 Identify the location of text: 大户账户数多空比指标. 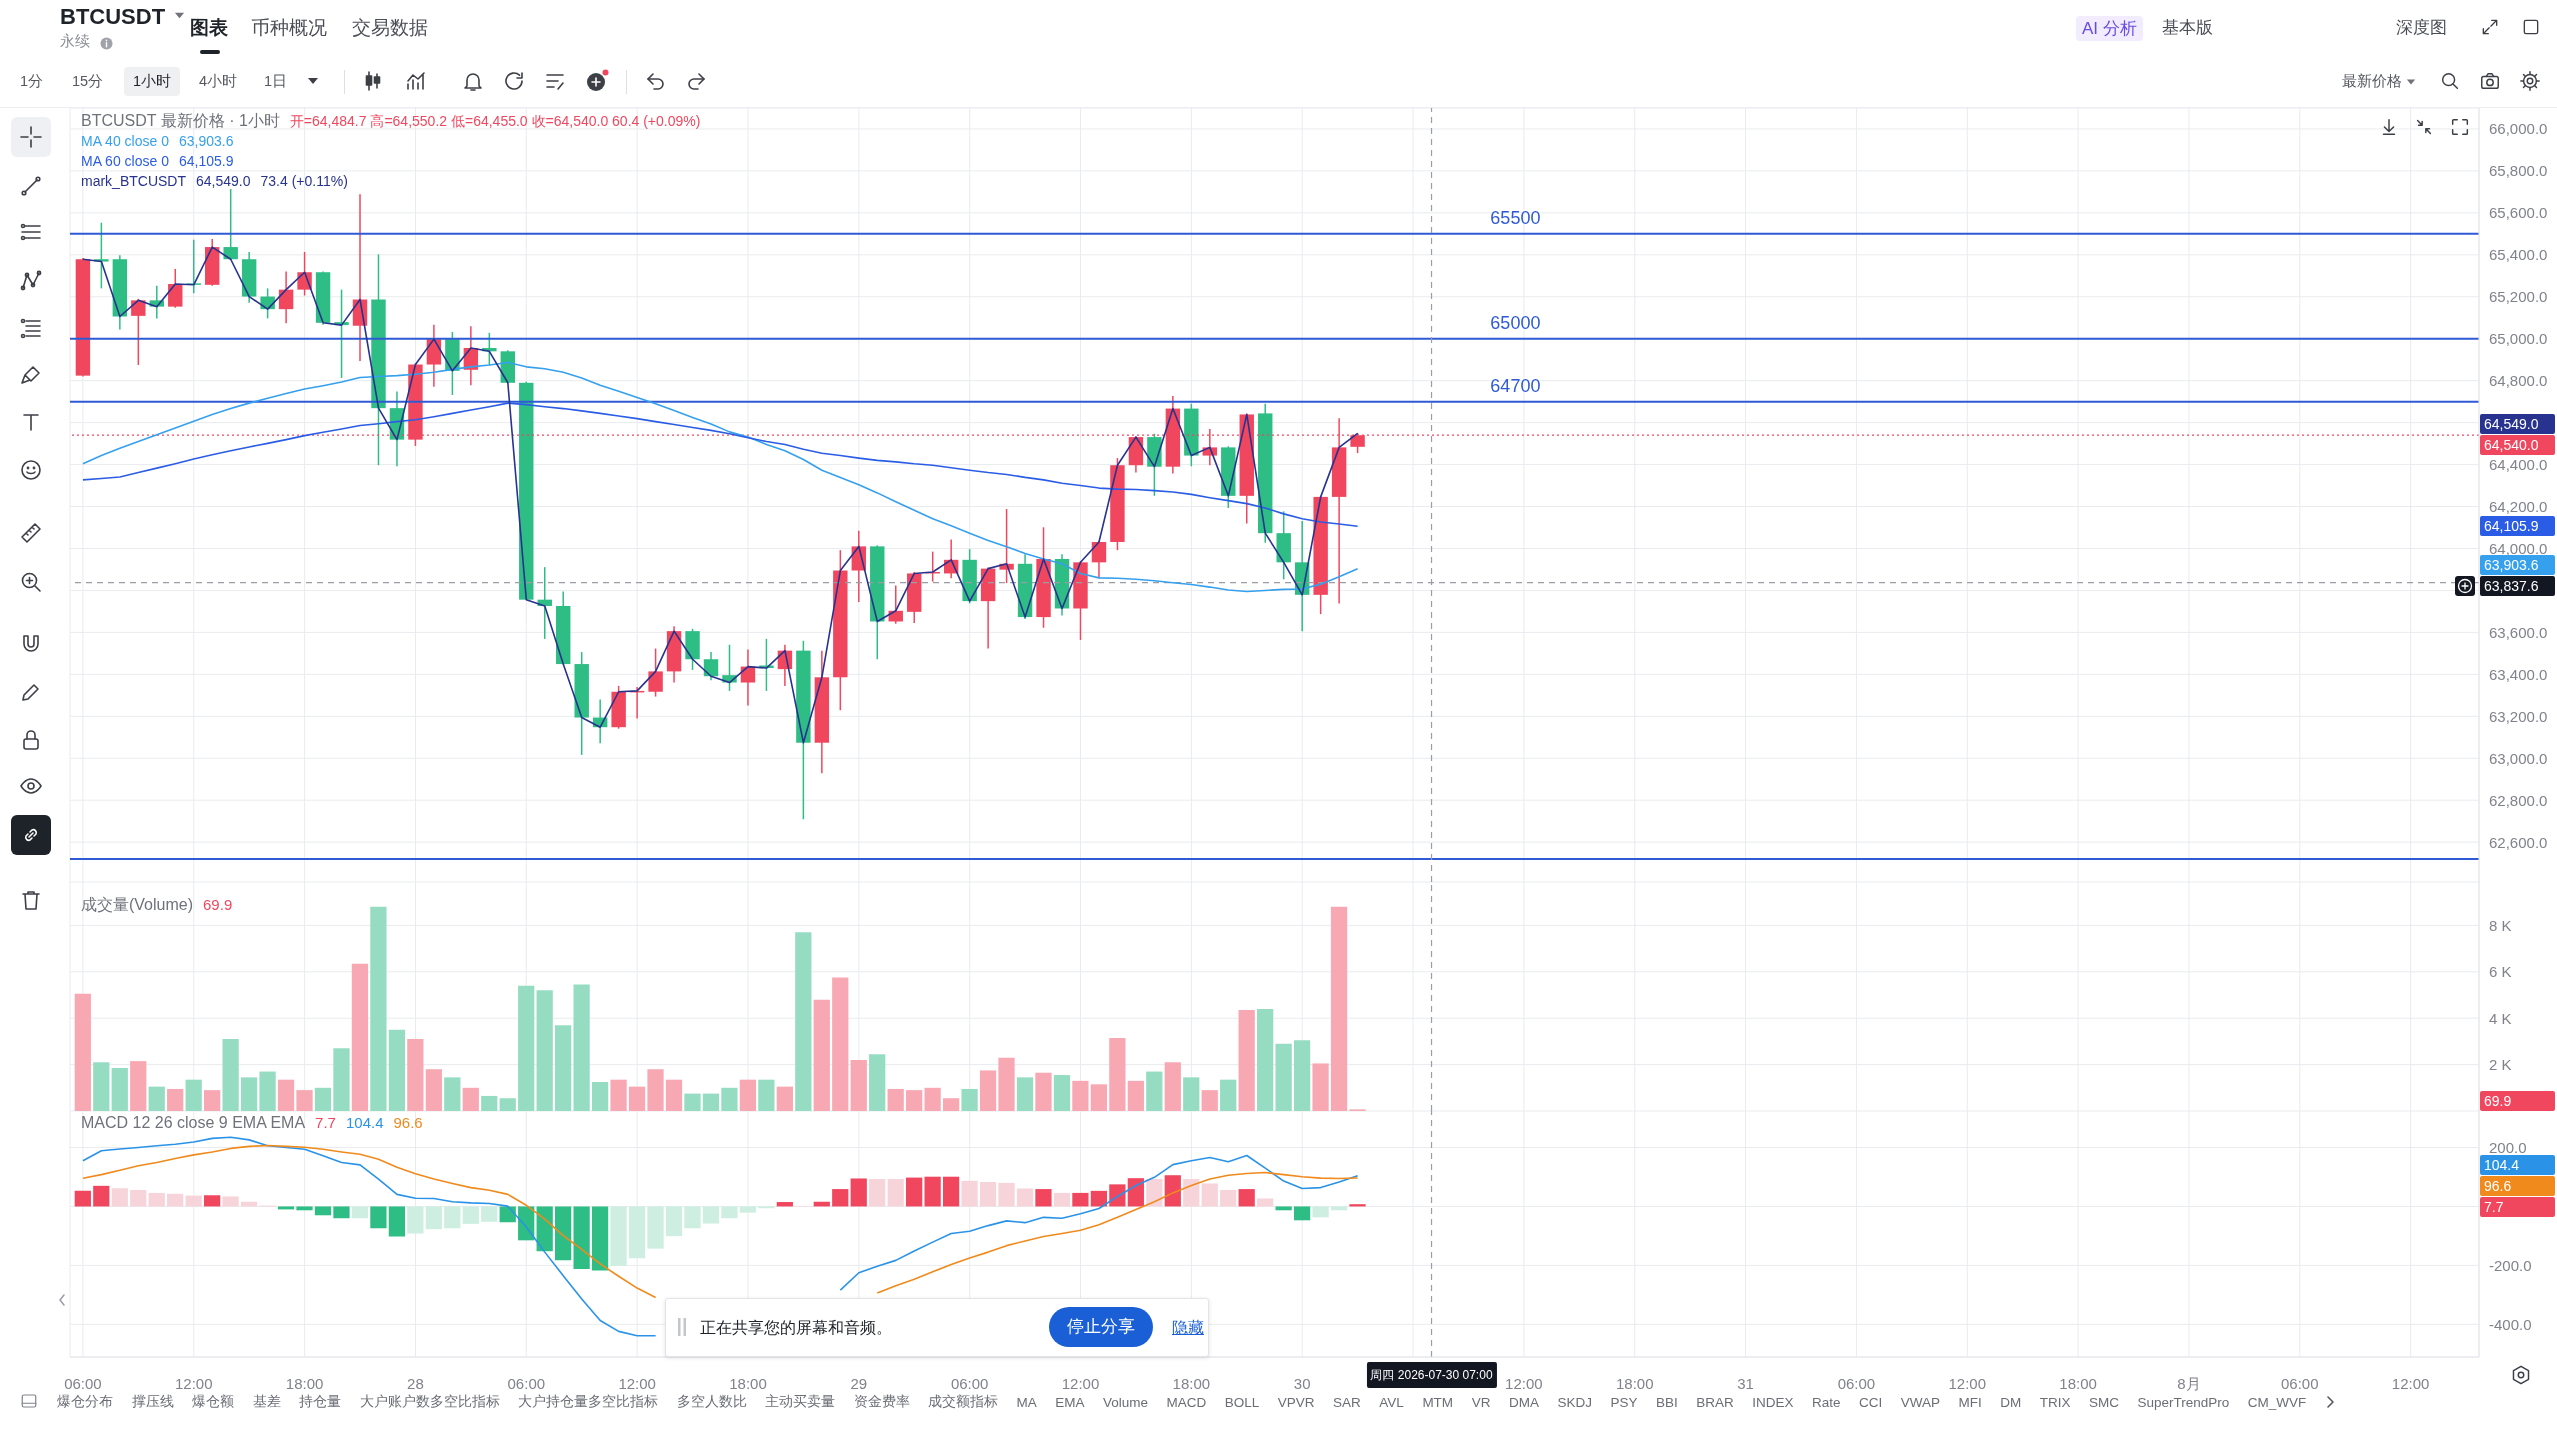
(429, 1402).